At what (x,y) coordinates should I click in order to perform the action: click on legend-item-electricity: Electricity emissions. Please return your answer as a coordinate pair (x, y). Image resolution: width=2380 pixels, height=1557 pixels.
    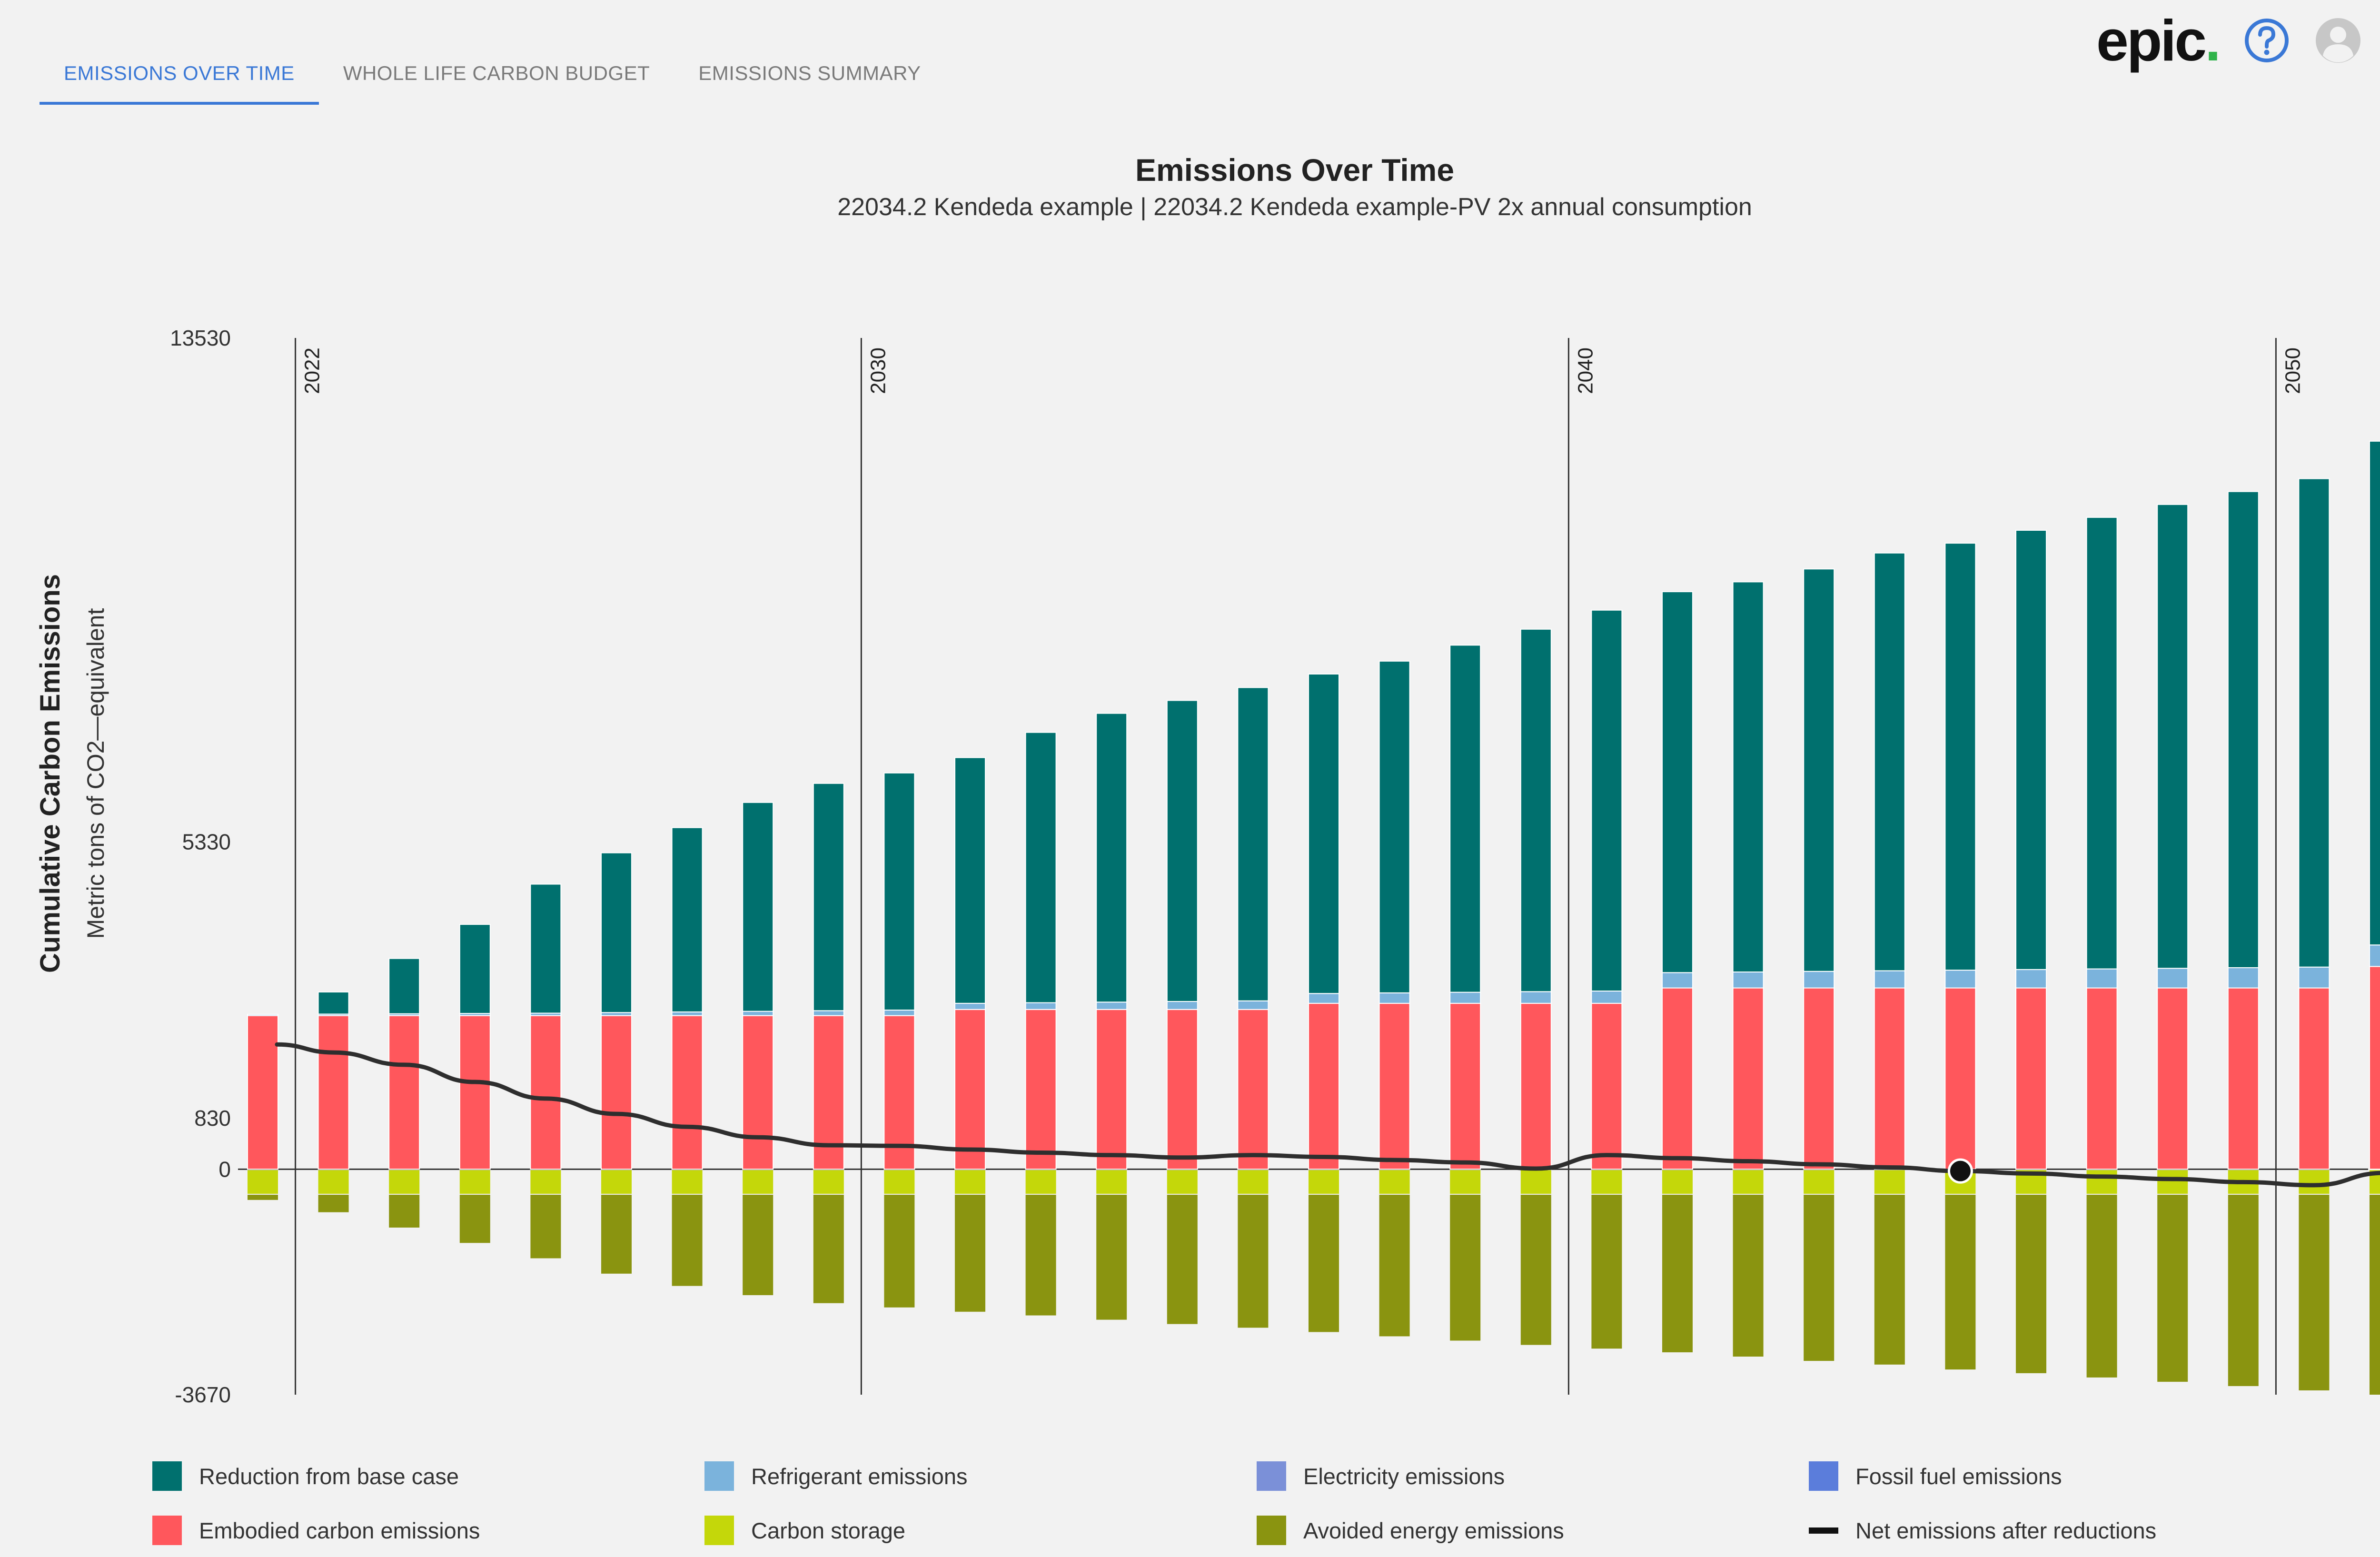
    Looking at the image, I should click on (1533, 1476).